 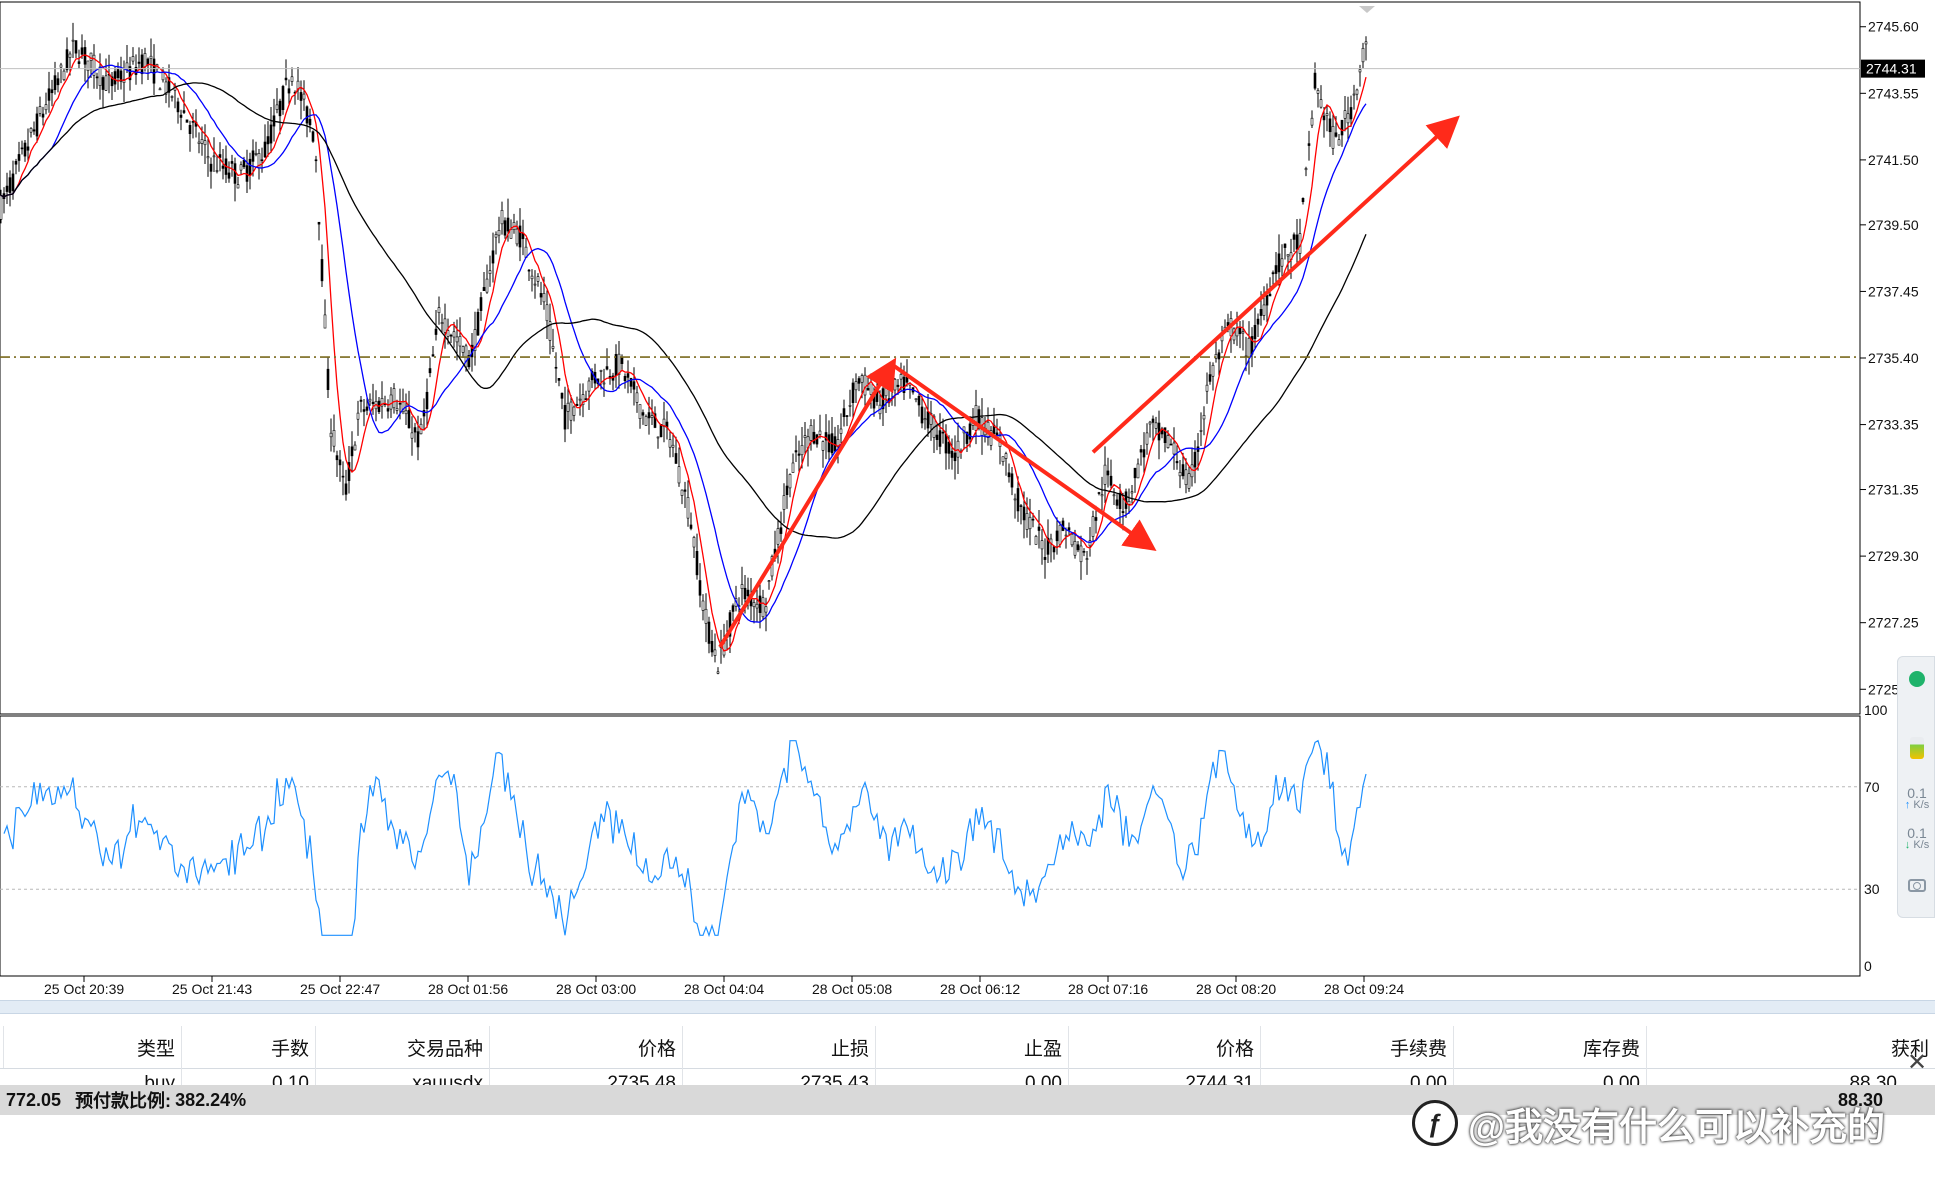 What do you see at coordinates (779, 1047) in the screenshot?
I see `col-header-sl: 止损` at bounding box center [779, 1047].